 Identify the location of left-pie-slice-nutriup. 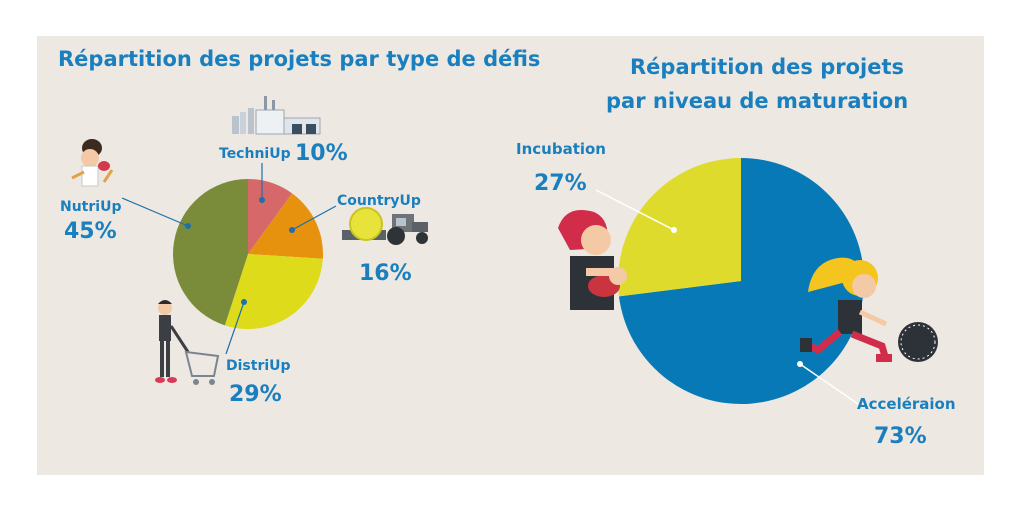
(210, 252).